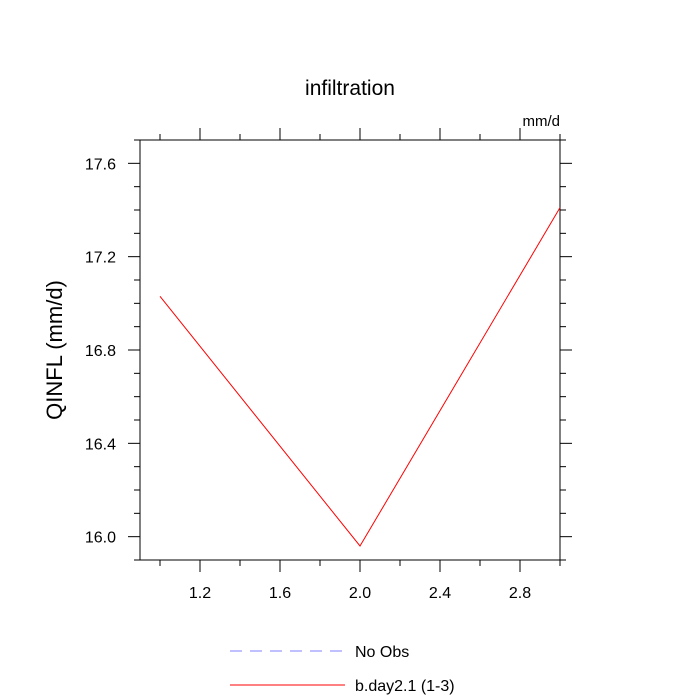 This screenshot has width=700, height=700. What do you see at coordinates (100, 538) in the screenshot?
I see `y-tick-label: 16.0` at bounding box center [100, 538].